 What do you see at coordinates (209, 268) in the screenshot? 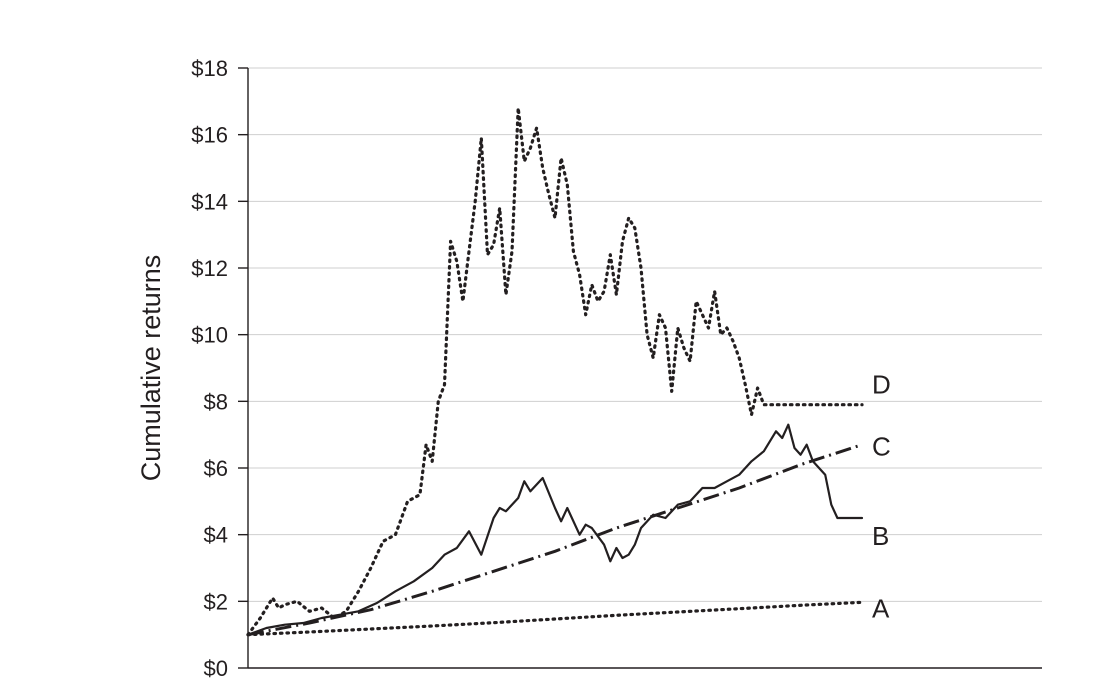
I see `y-tick-label: $12` at bounding box center [209, 268].